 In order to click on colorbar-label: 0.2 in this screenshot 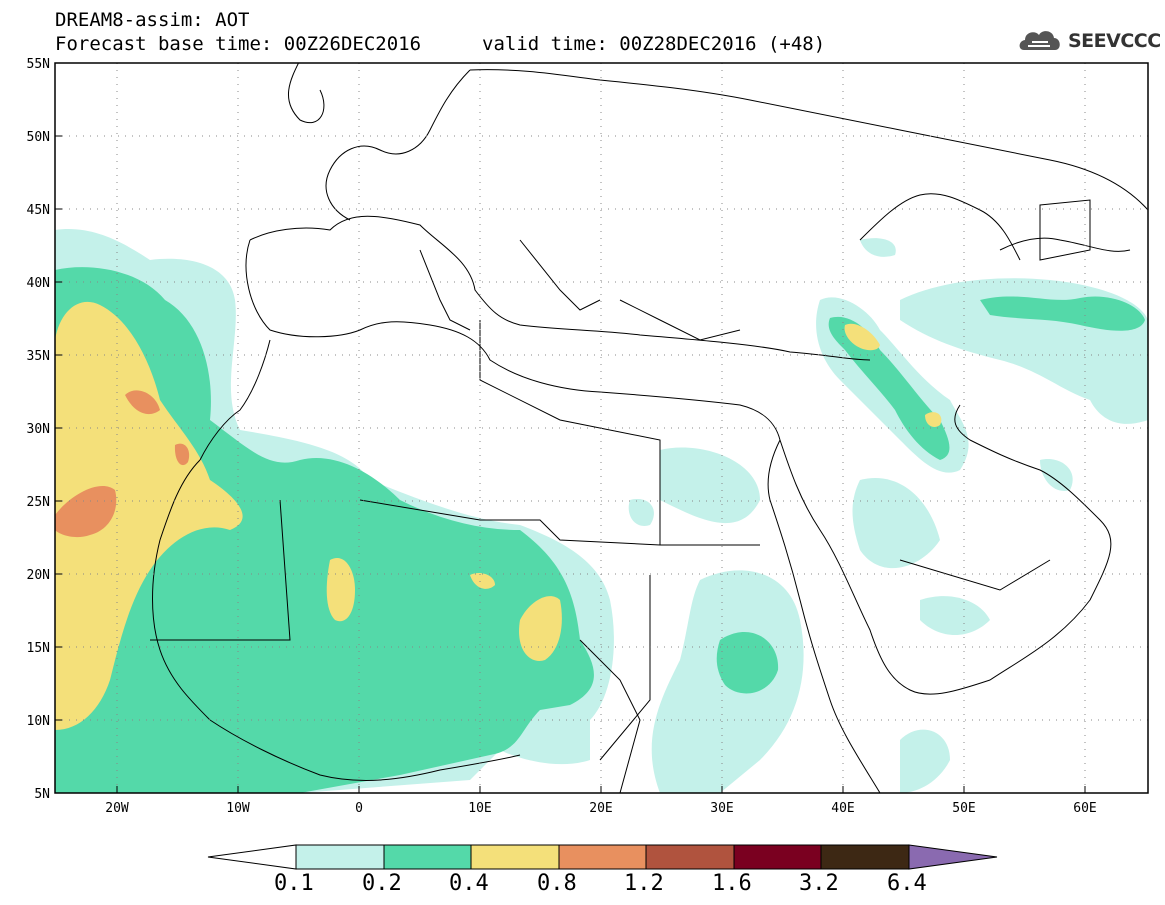, I will do `click(382, 883)`.